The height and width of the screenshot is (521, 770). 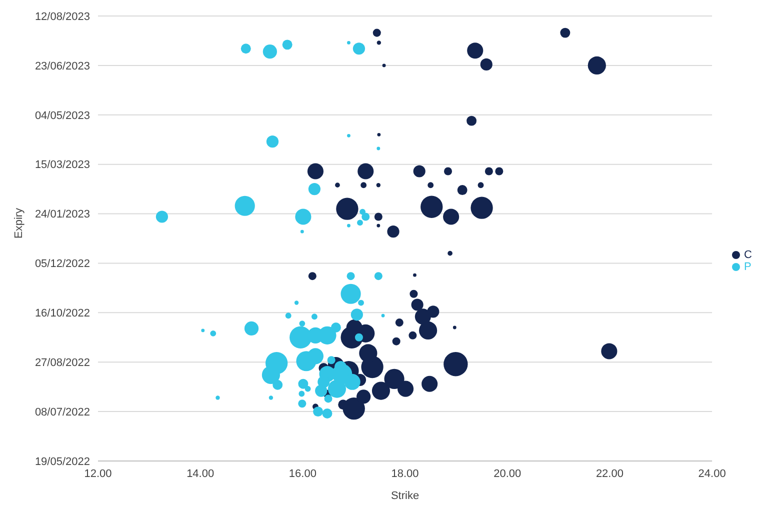 What do you see at coordinates (62, 314) in the screenshot?
I see `y-tick-label: 16/10/2022` at bounding box center [62, 314].